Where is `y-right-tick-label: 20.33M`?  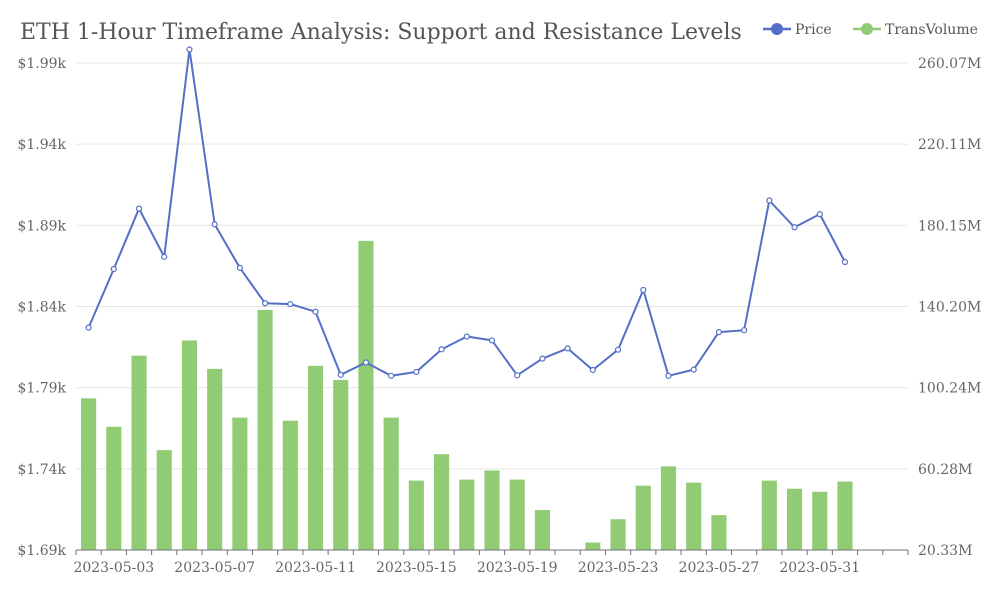
y-right-tick-label: 20.33M is located at coordinates (945, 551).